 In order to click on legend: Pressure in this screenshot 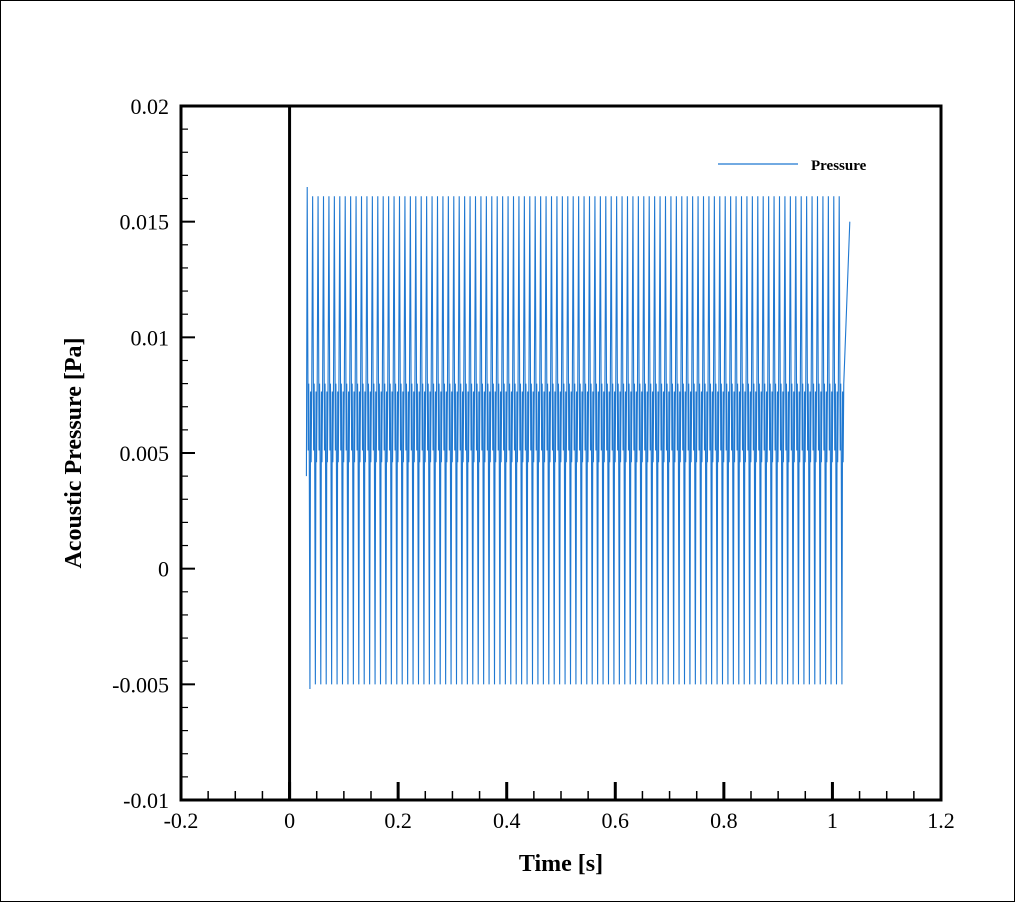, I will do `click(792, 166)`.